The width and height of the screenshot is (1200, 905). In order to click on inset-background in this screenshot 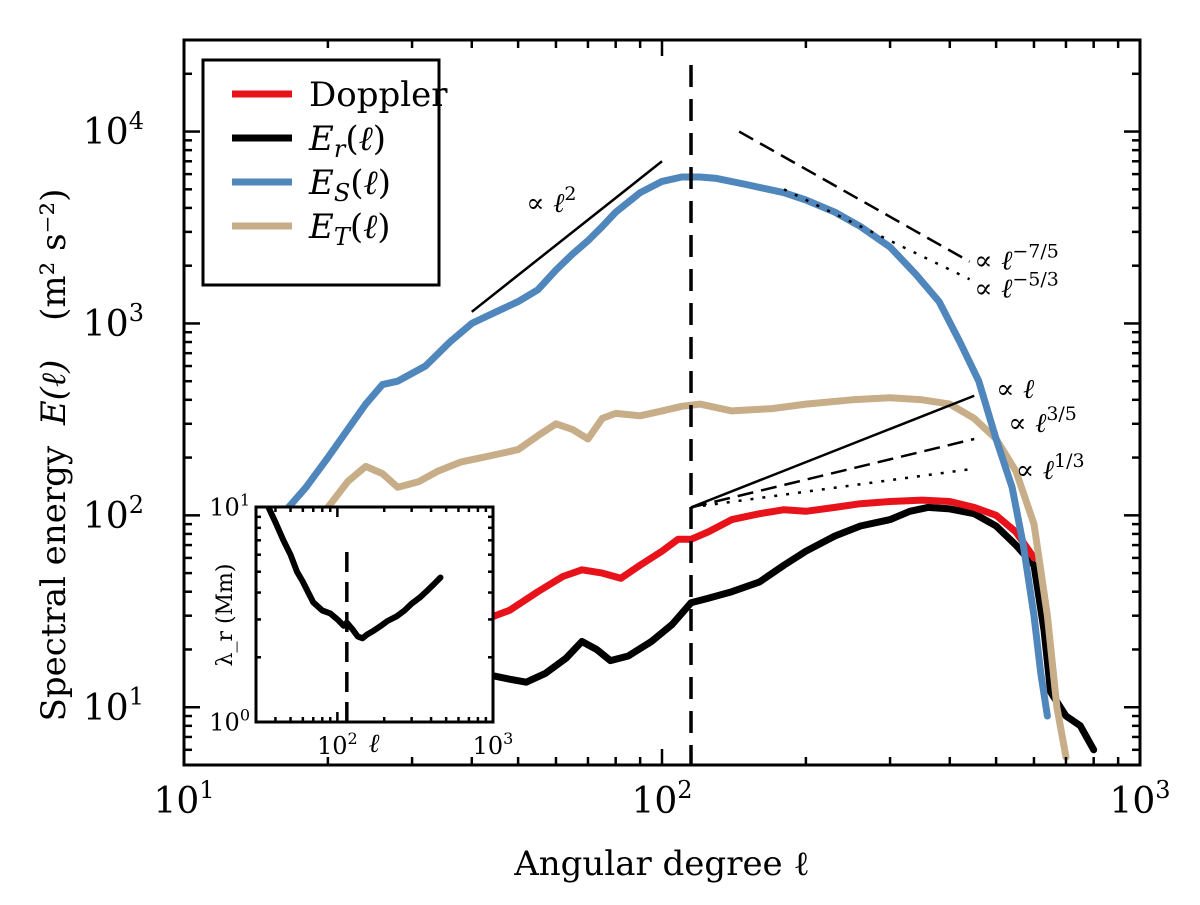, I will do `click(374, 614)`.